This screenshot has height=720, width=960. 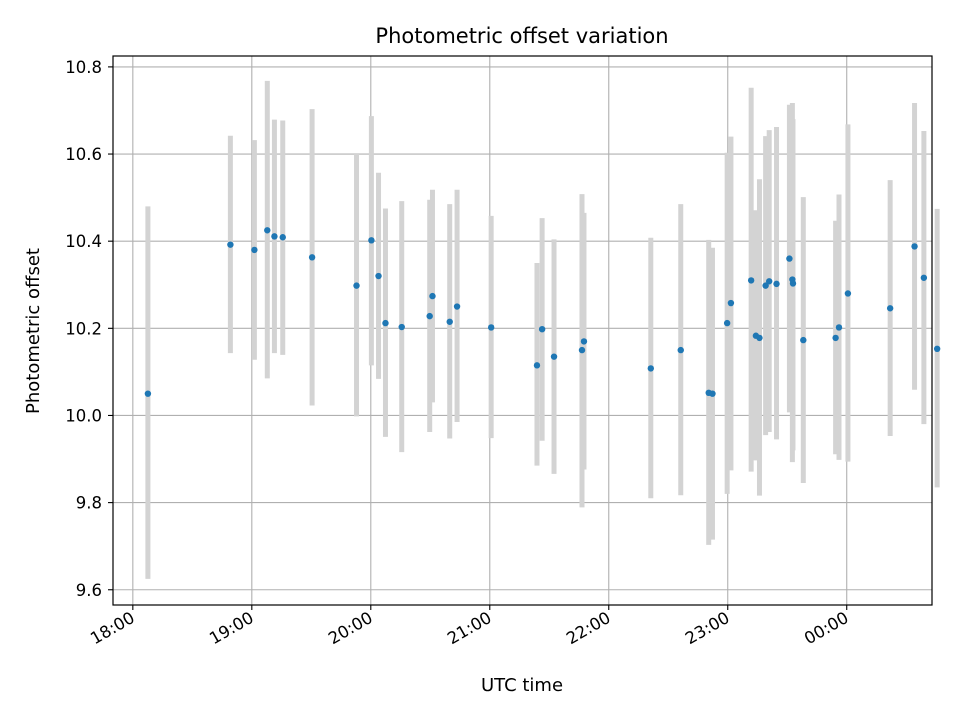 I want to click on y-axis-label: Photometric offset, so click(x=33, y=331).